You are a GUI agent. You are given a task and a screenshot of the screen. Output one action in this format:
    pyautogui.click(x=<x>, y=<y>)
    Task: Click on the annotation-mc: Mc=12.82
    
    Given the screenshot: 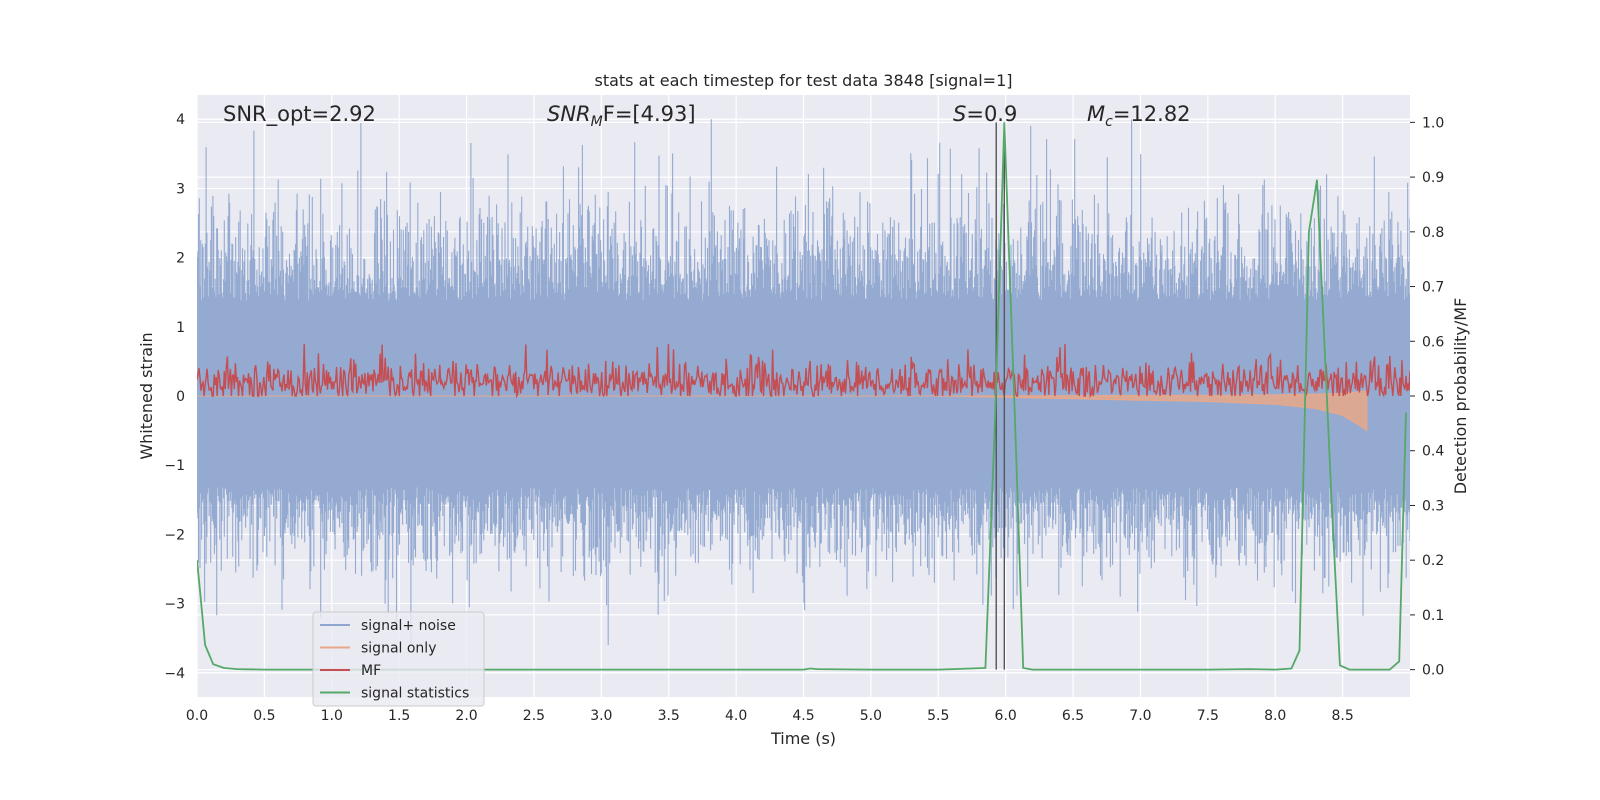 What is the action you would take?
    pyautogui.click(x=1139, y=116)
    